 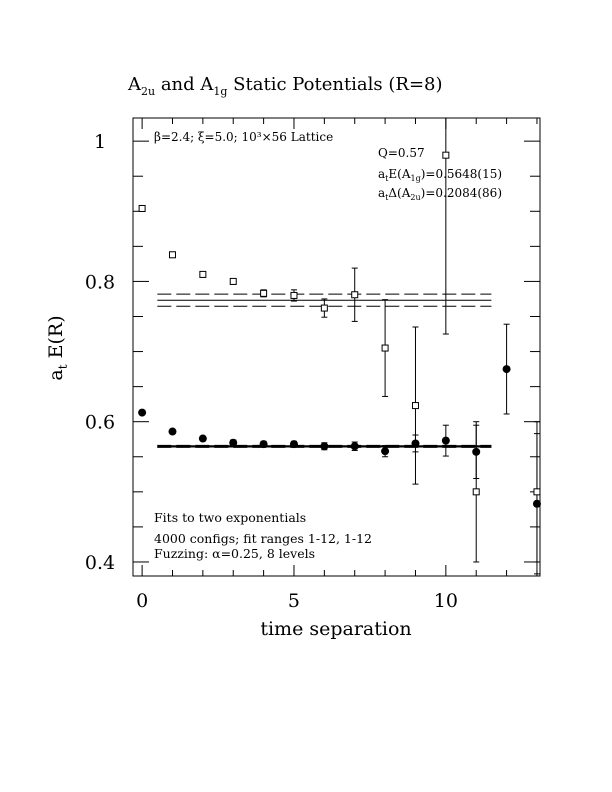 What do you see at coordinates (142, 601) in the screenshot?
I see `x-tick-label: 0` at bounding box center [142, 601].